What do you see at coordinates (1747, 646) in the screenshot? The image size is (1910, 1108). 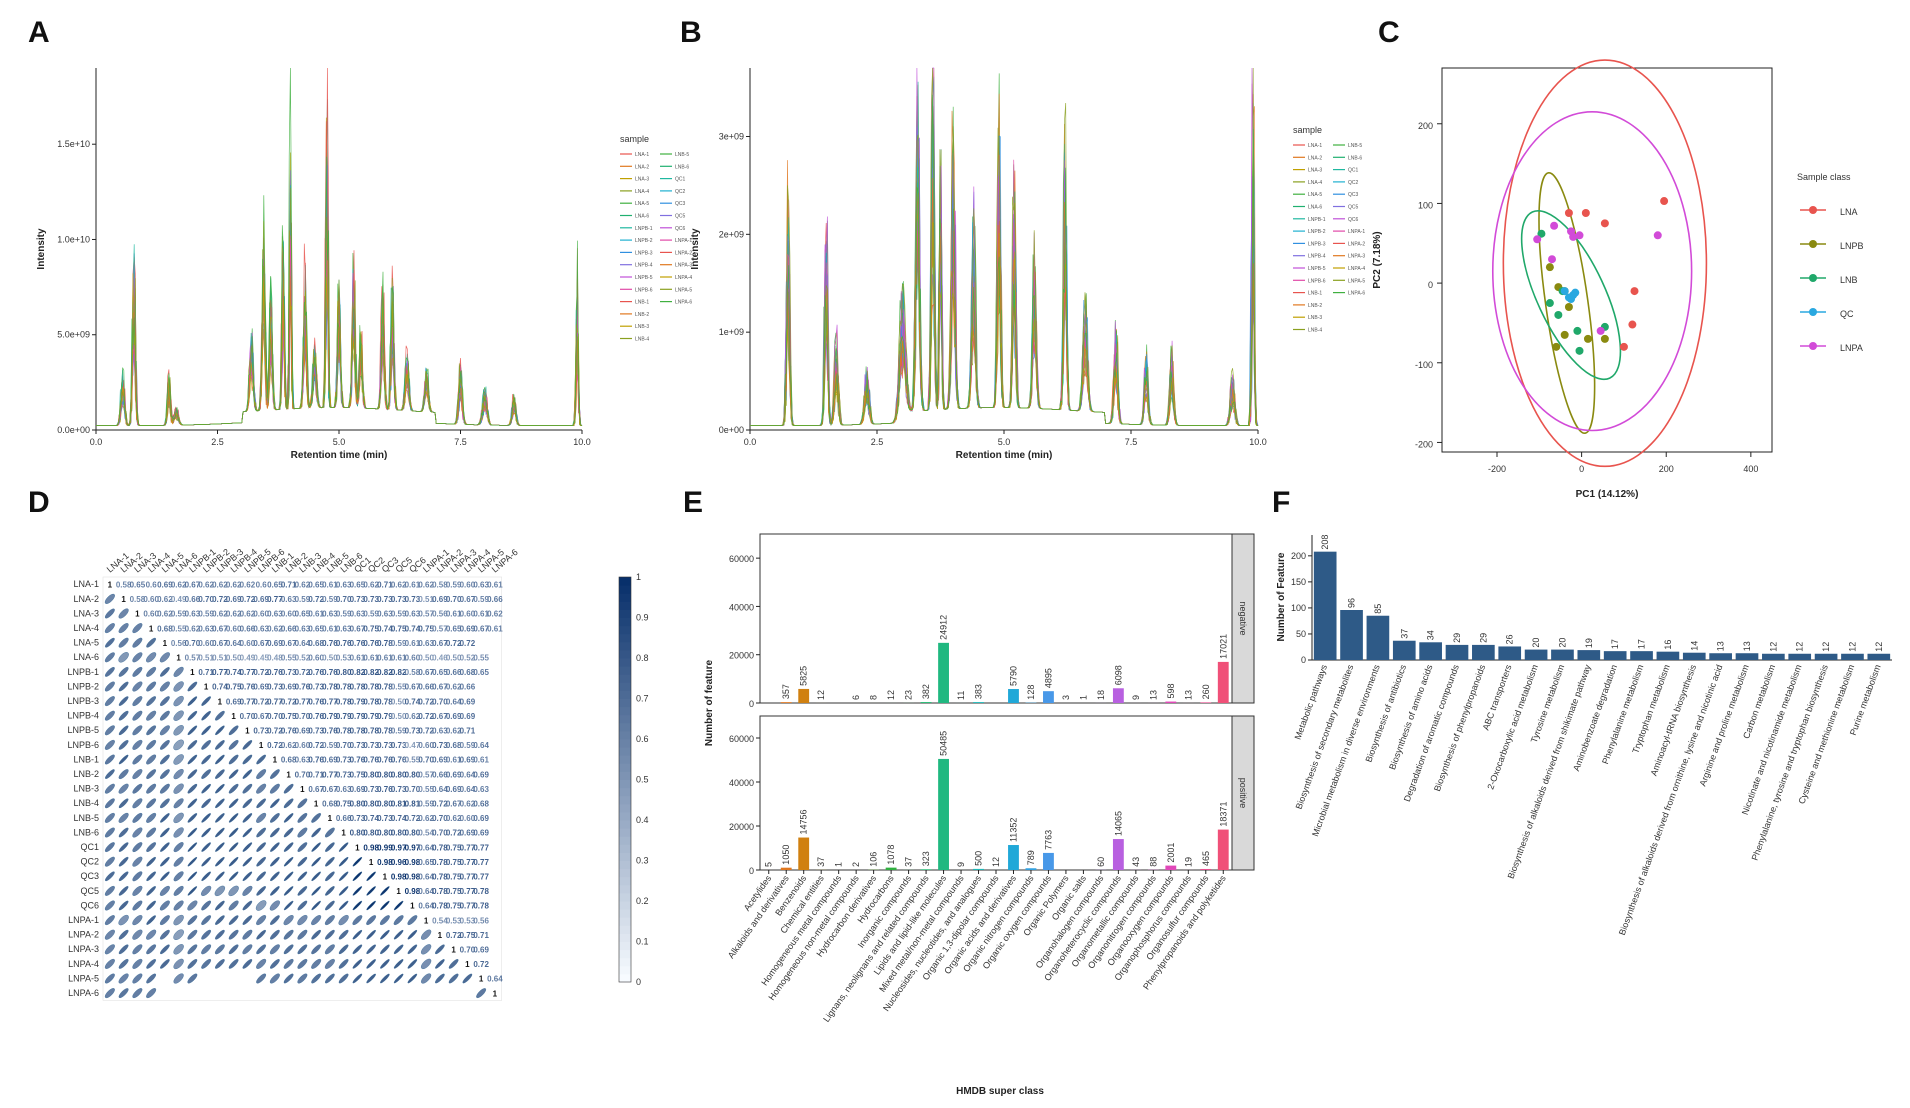 I see `bar-value-label: 13` at bounding box center [1747, 646].